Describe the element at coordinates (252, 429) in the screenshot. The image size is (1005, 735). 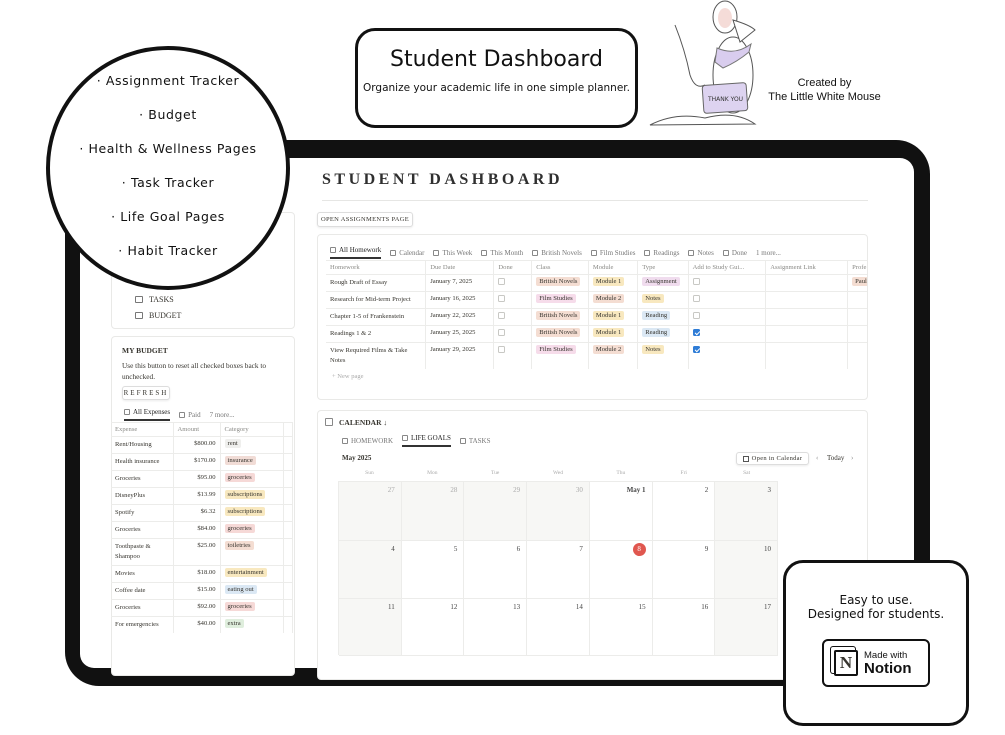
I see `column-category: Category` at that location.